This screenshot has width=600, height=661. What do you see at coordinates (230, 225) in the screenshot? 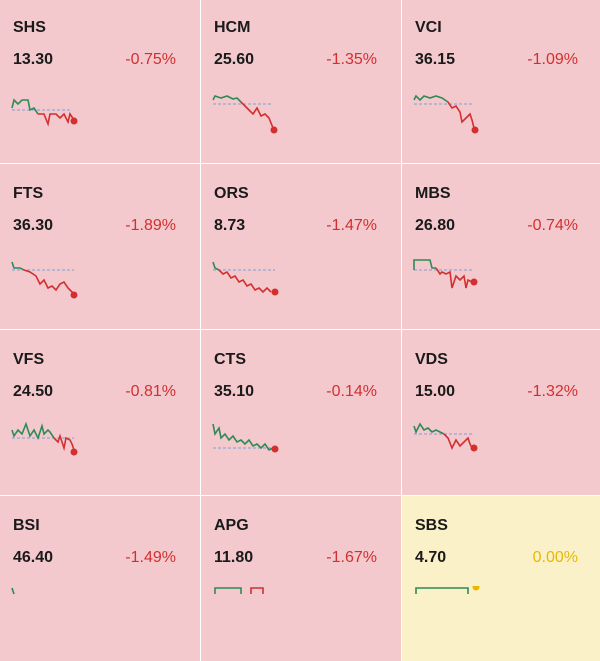
I see `price-value: 8.73` at bounding box center [230, 225].